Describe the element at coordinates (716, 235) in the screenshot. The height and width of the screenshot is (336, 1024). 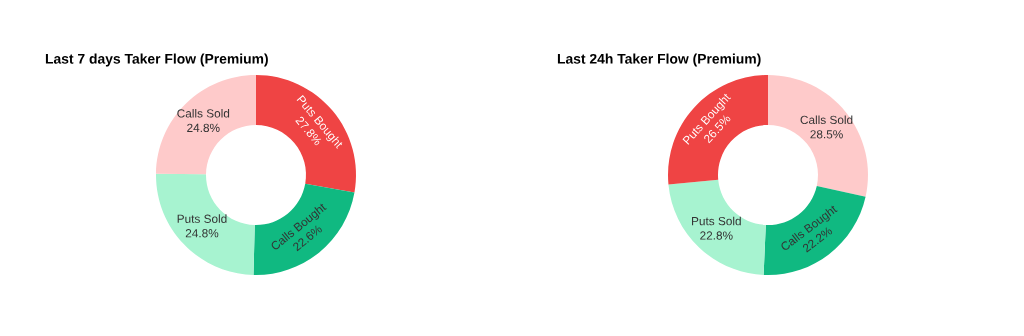
I see `data-label: 22.8%` at that location.